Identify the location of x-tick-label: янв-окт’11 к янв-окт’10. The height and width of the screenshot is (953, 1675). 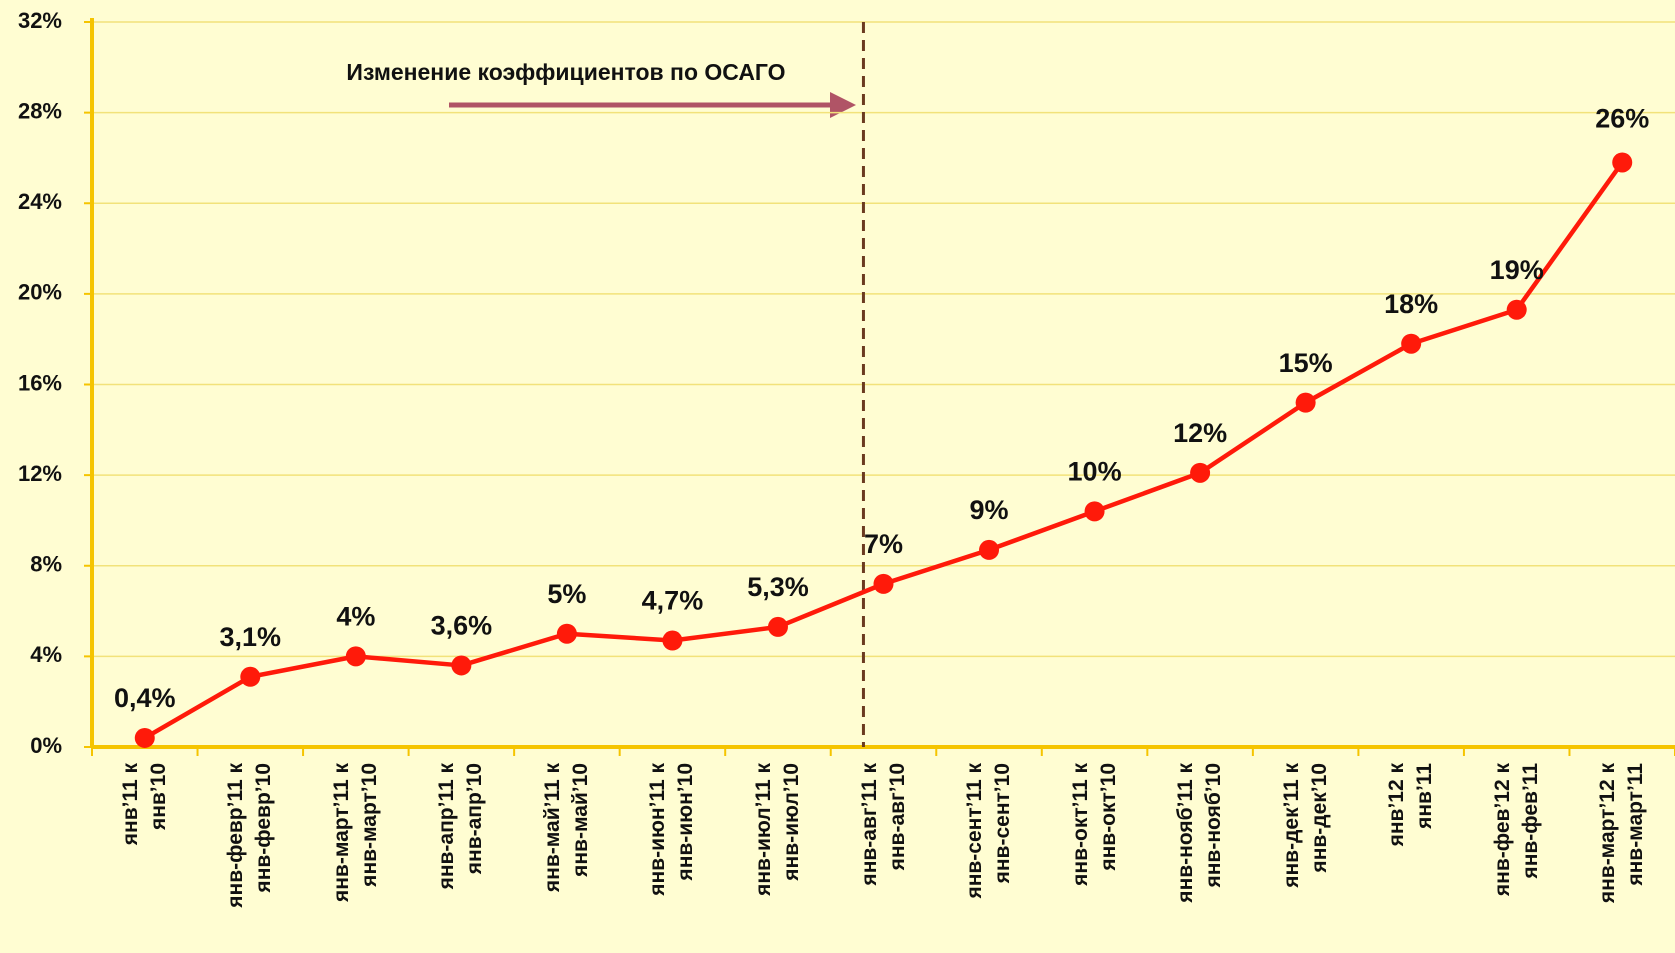
(1094, 824).